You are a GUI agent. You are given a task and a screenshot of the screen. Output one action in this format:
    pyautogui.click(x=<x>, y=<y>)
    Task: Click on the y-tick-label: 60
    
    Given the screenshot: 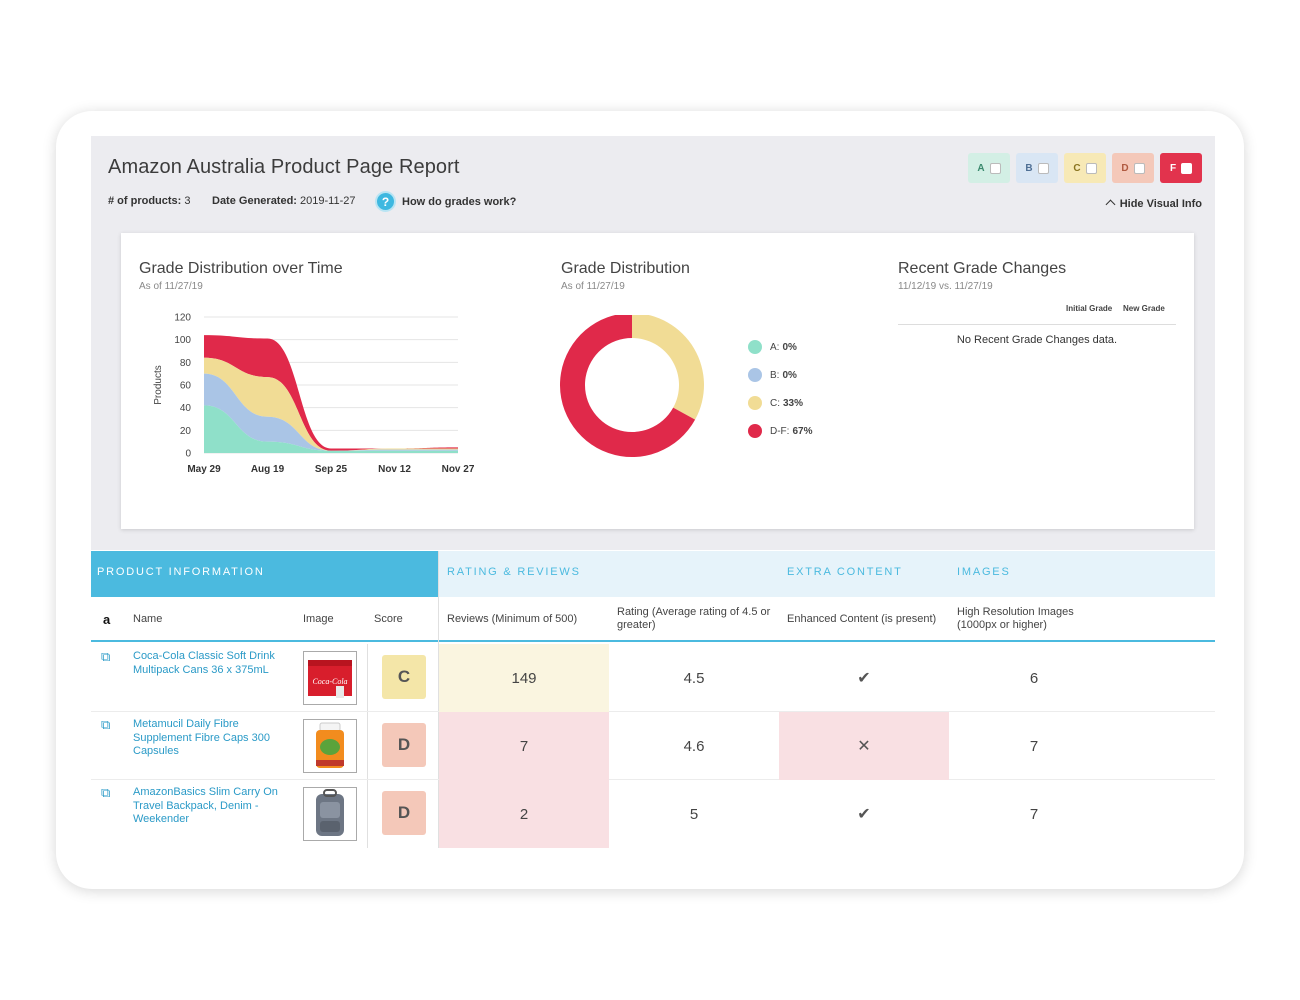 What is the action you would take?
    pyautogui.click(x=186, y=386)
    